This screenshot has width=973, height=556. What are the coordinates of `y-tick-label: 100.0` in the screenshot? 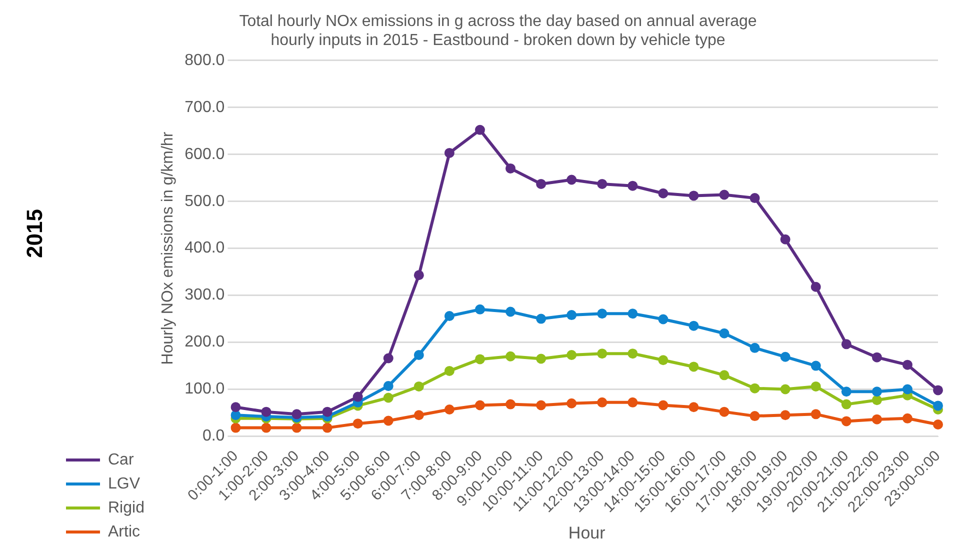 It's located at (204, 389).